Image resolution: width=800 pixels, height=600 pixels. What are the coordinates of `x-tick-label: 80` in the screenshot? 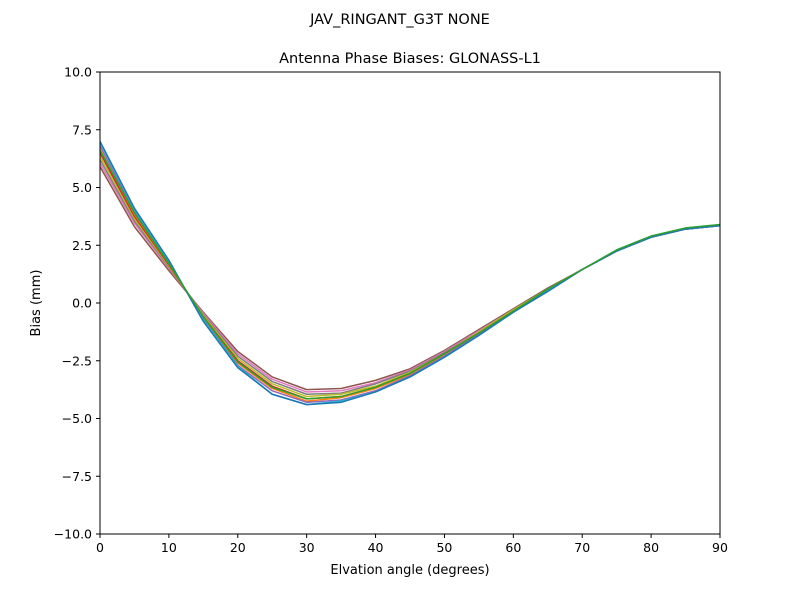 It's located at (651, 547).